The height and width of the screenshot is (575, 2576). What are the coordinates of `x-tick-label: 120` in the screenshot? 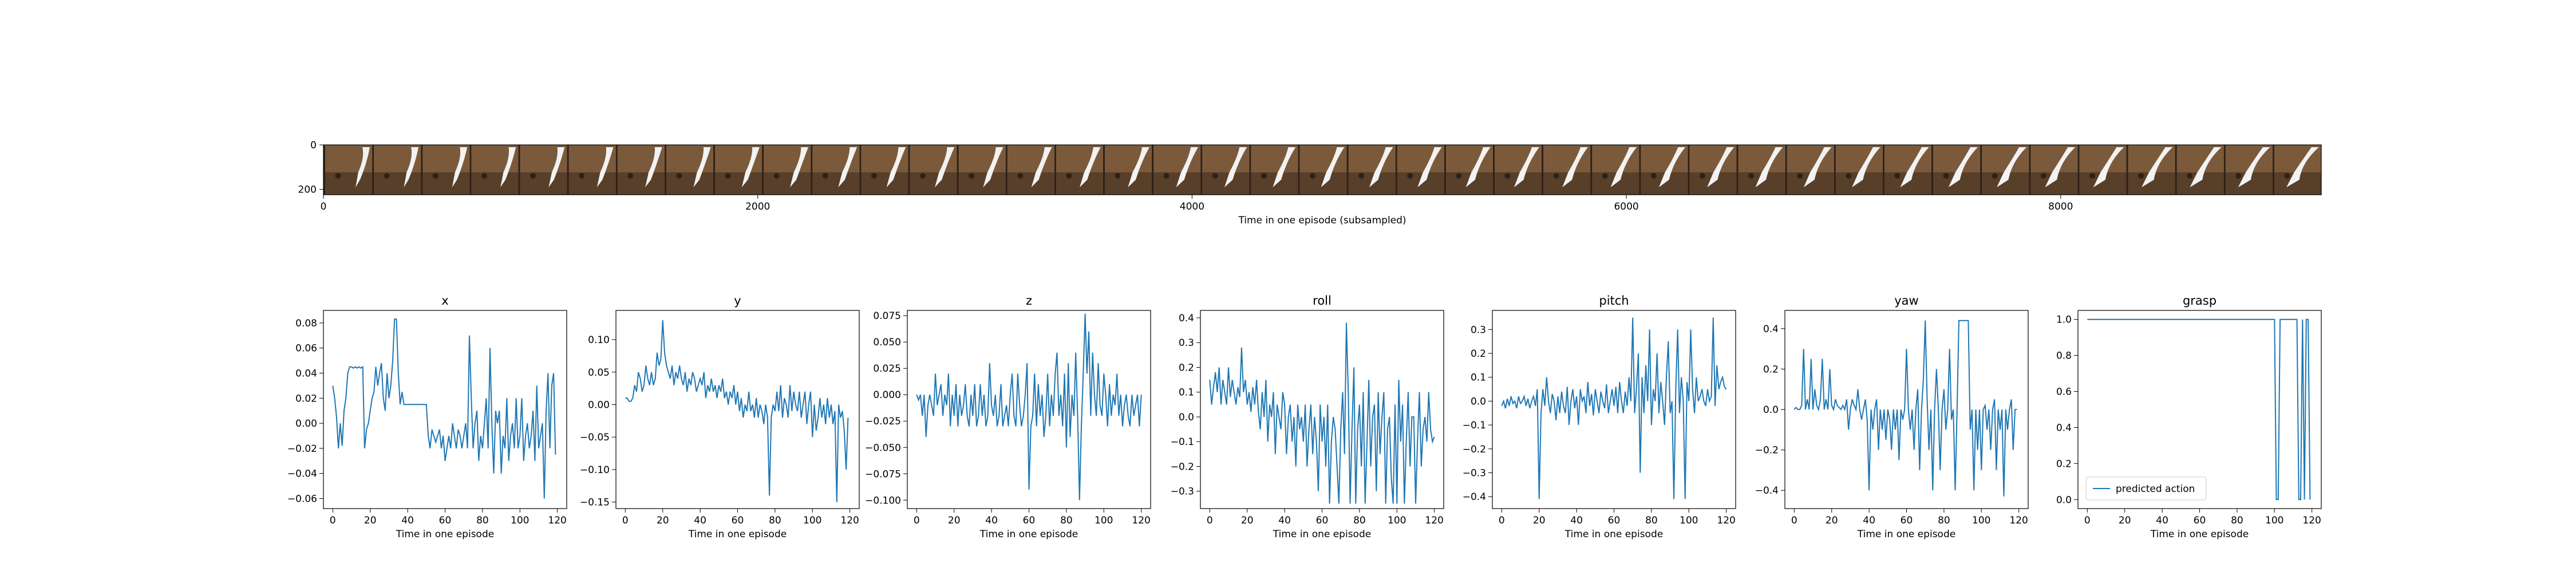 It's located at (2311, 521).